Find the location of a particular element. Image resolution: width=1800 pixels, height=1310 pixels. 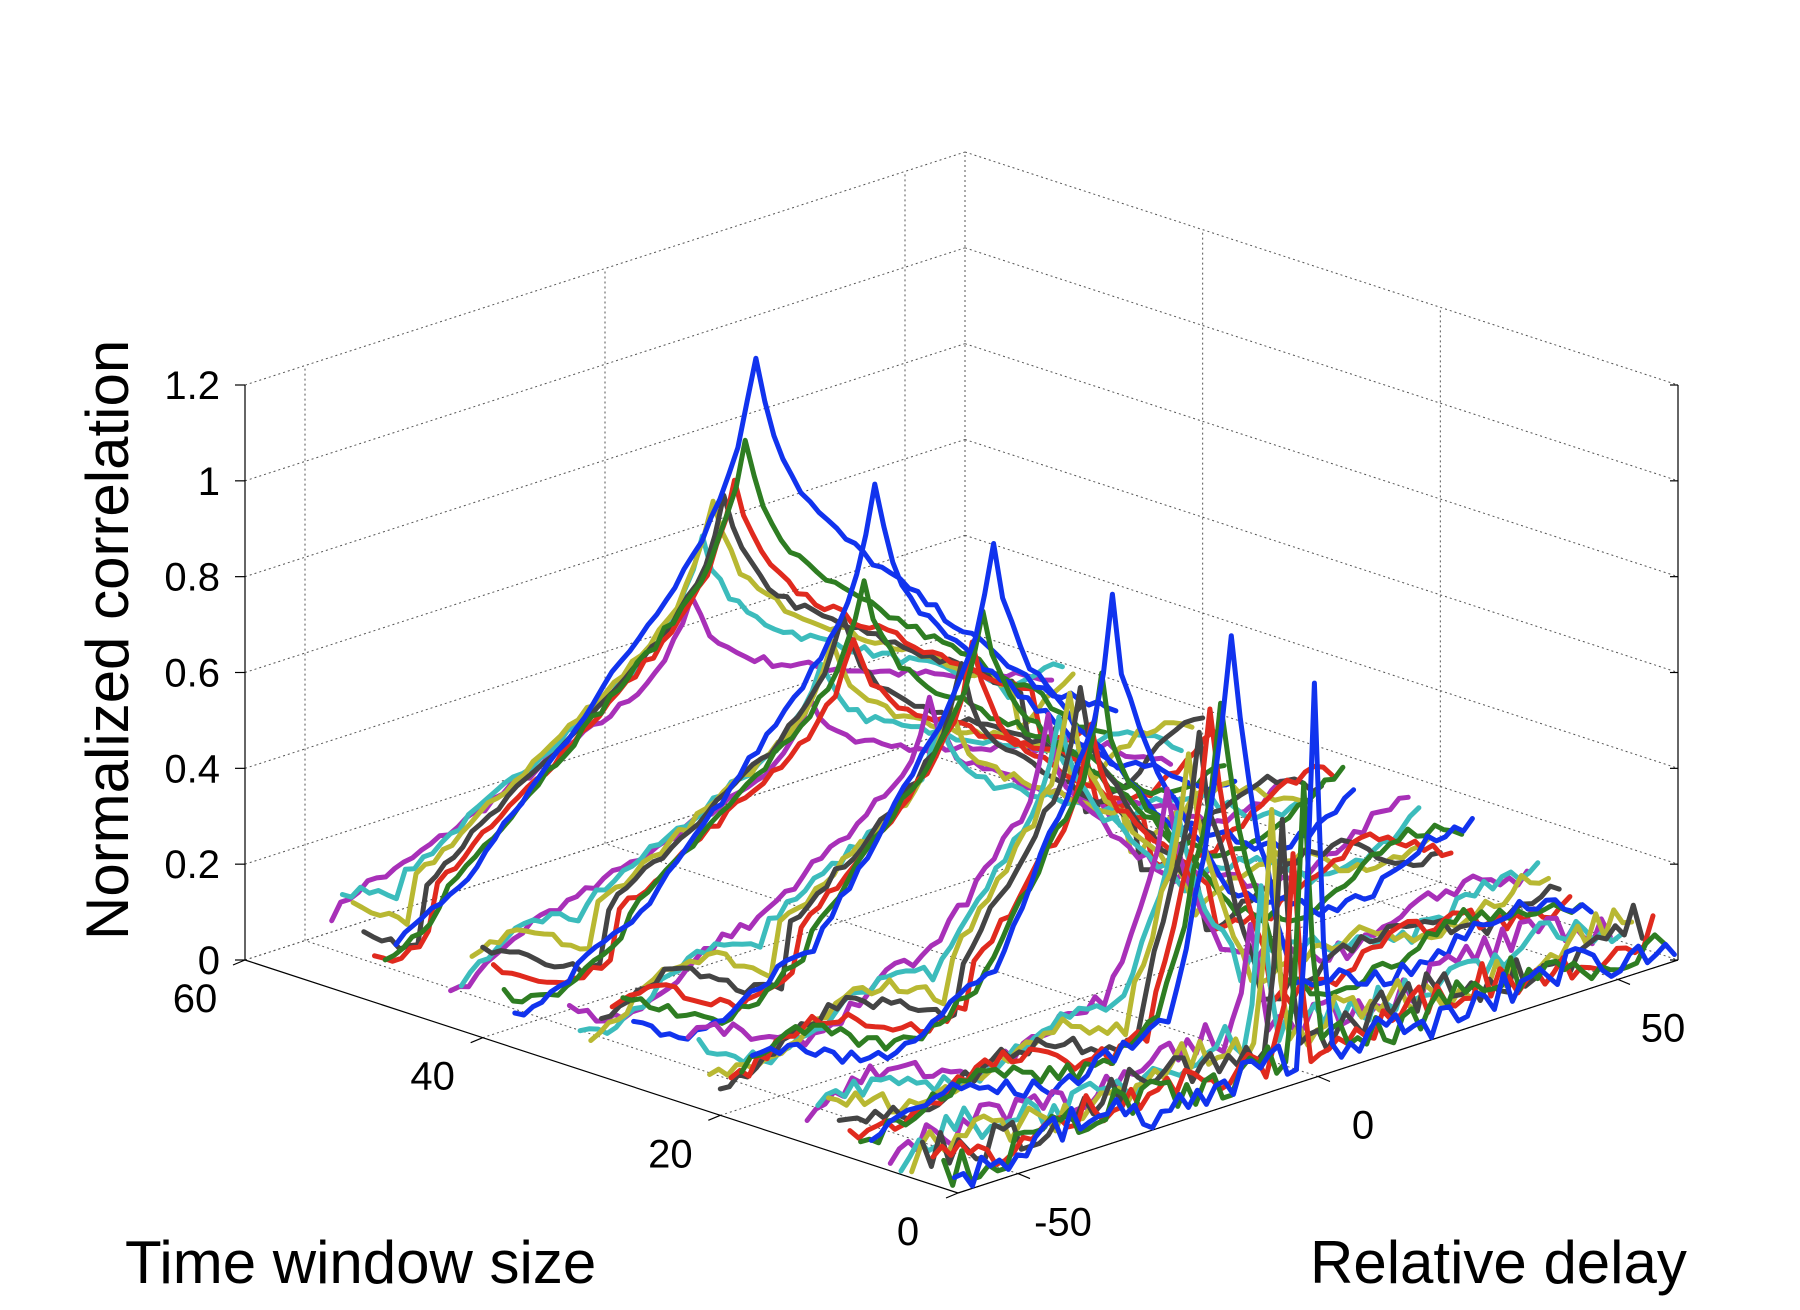

x-tick-label-2: 40 is located at coordinates (432, 1077).